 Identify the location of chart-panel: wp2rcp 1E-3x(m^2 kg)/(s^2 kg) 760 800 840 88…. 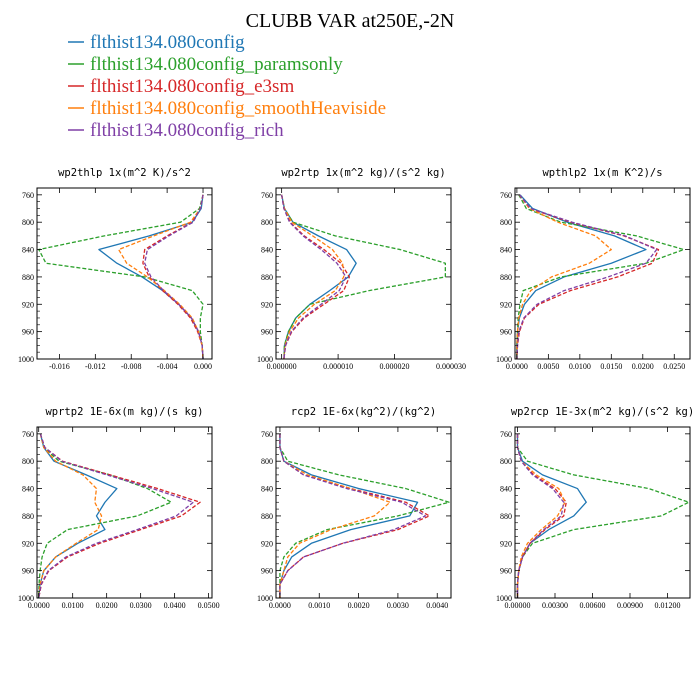
(595, 508).